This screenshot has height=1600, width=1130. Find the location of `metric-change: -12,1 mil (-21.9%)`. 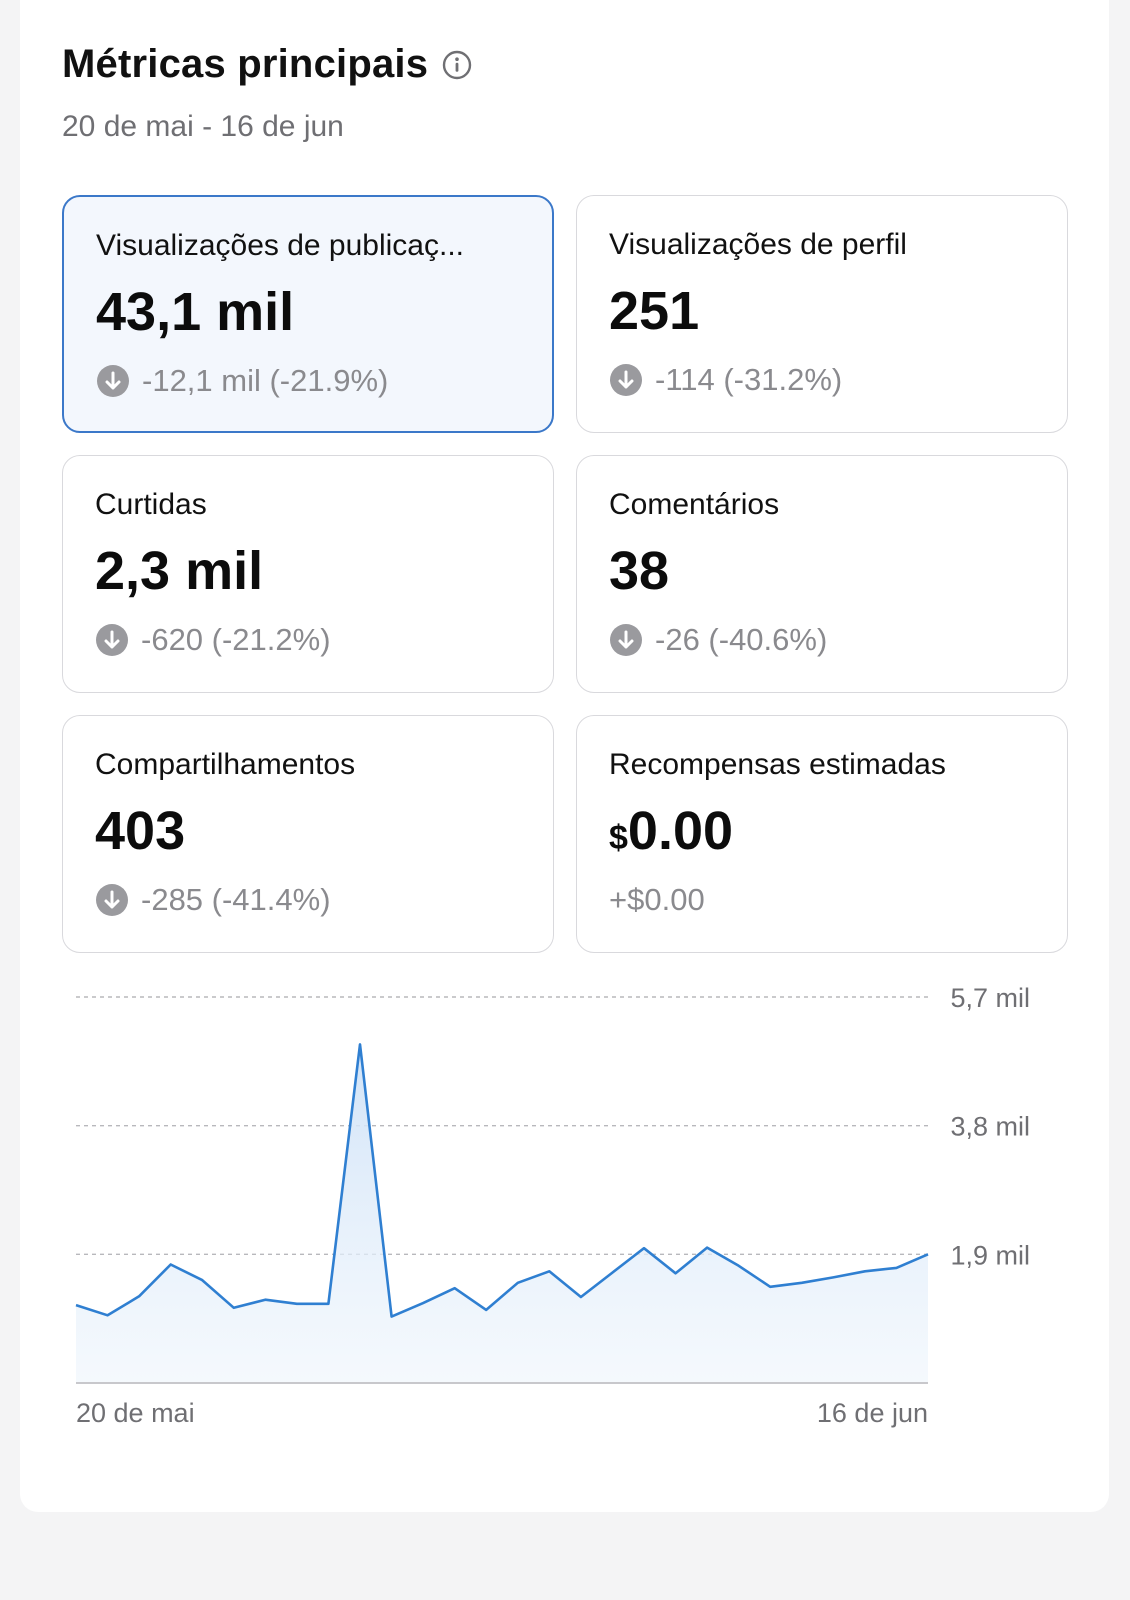

metric-change: -12,1 mil (-21.9%) is located at coordinates (242, 381).